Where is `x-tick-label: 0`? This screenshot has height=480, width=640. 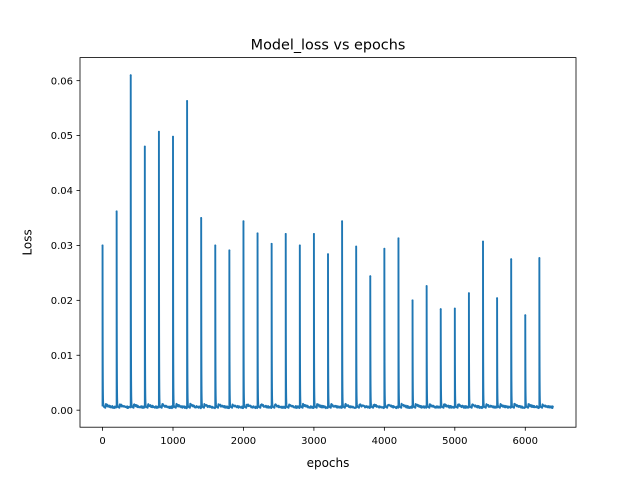 x-tick-label: 0 is located at coordinates (102, 441).